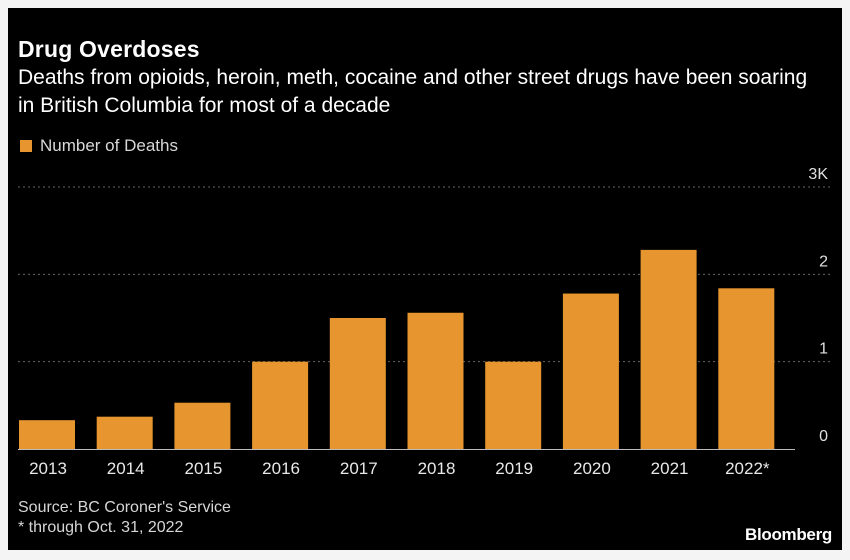 This screenshot has width=850, height=560. Describe the element at coordinates (435, 380) in the screenshot. I see `bar-2018` at that location.